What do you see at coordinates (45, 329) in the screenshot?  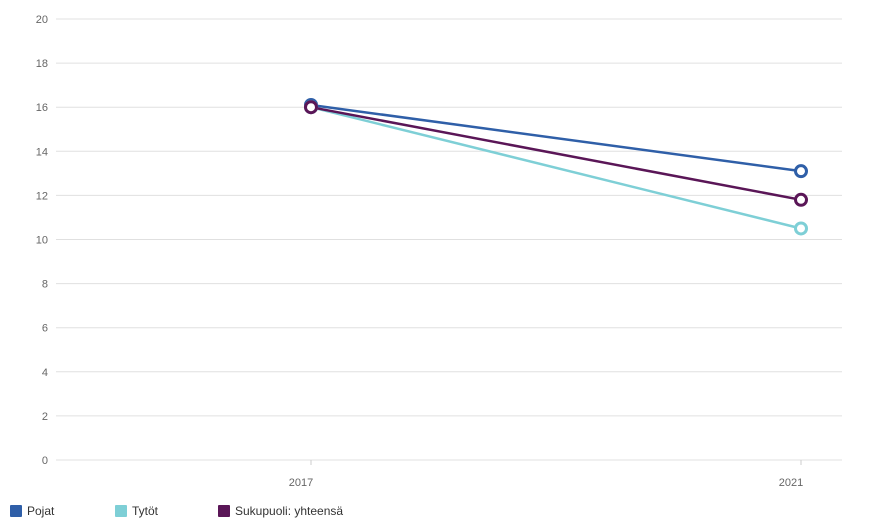 I see `y-tick-label: 6` at bounding box center [45, 329].